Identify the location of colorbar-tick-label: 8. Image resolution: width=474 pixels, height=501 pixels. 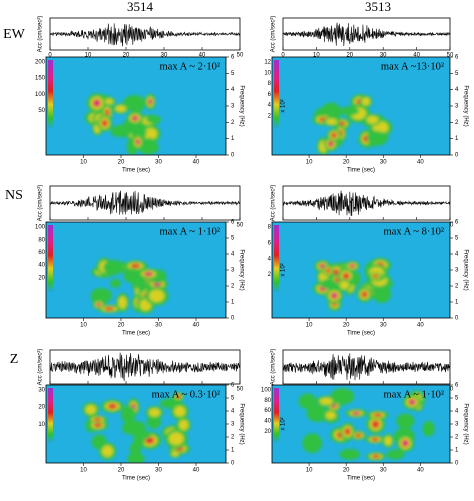
(270, 228).